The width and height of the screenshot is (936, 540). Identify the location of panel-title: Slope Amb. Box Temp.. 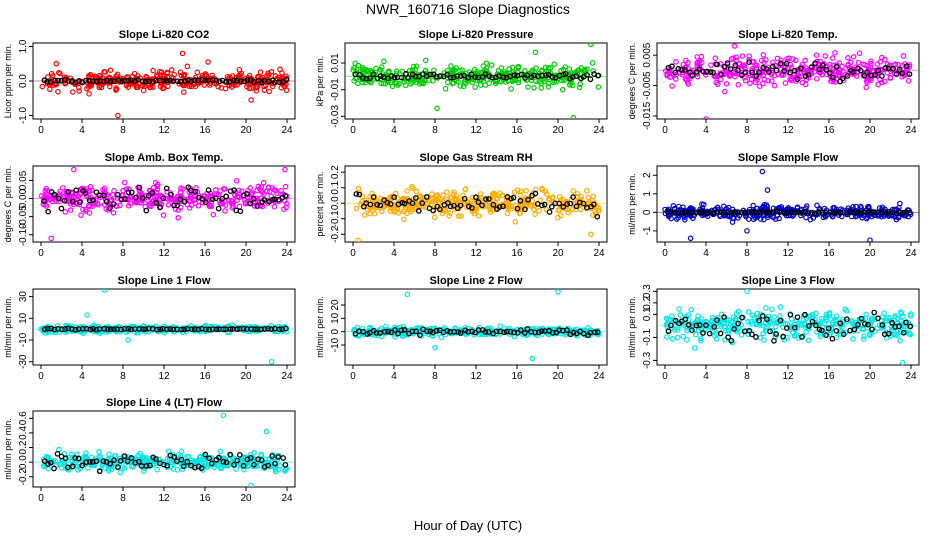
(164, 158).